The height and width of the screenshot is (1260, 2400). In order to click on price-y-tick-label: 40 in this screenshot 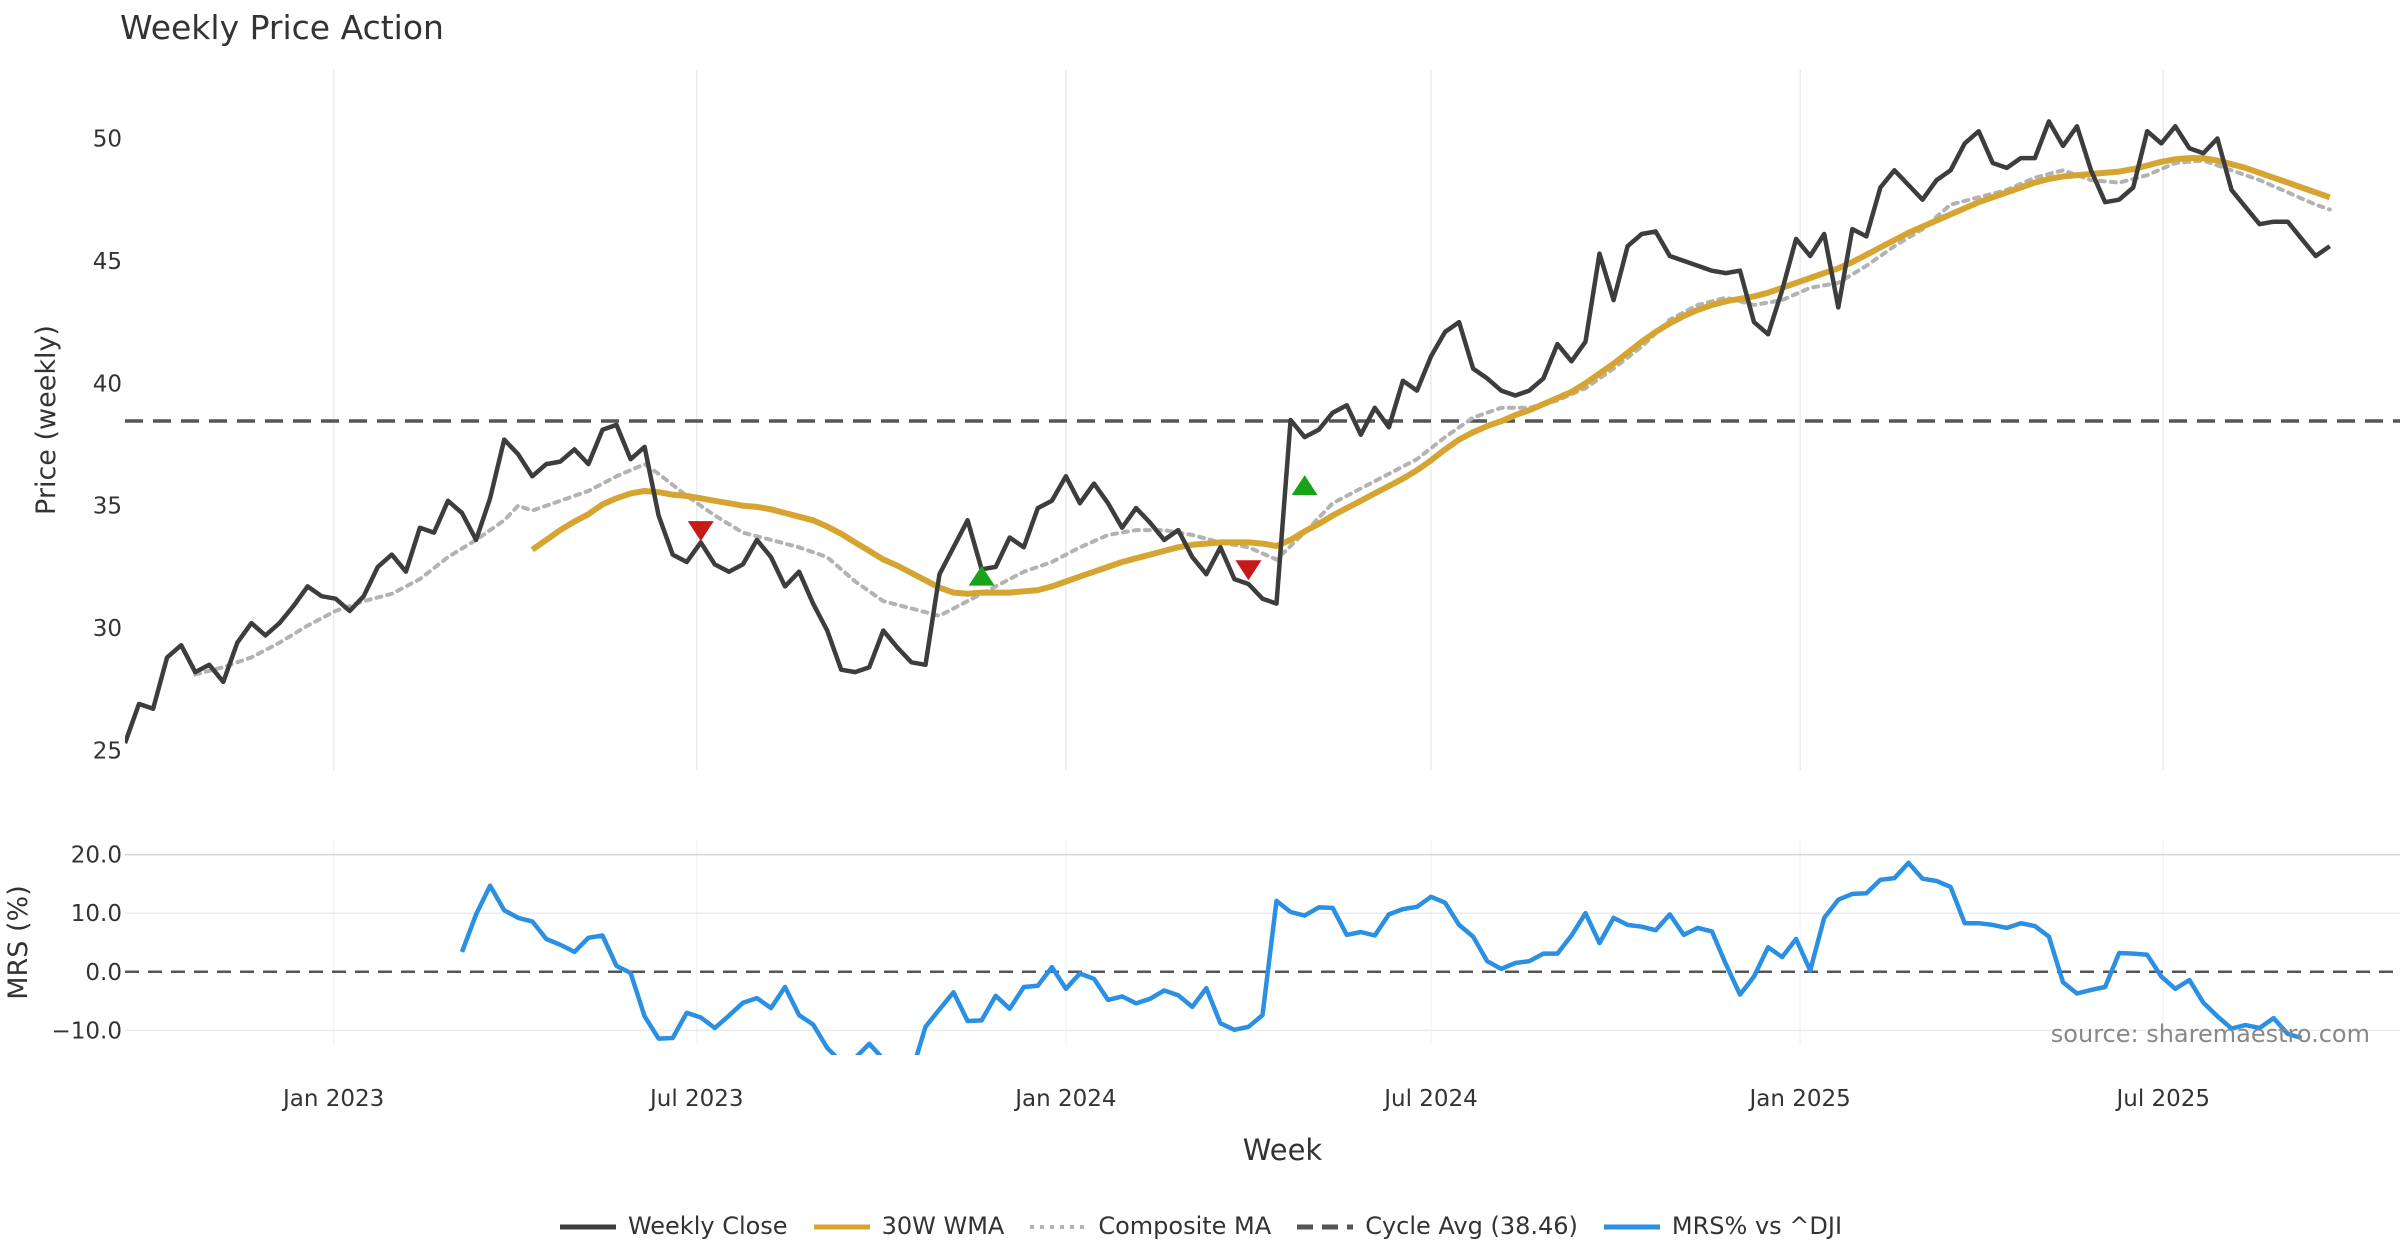, I will do `click(107, 384)`.